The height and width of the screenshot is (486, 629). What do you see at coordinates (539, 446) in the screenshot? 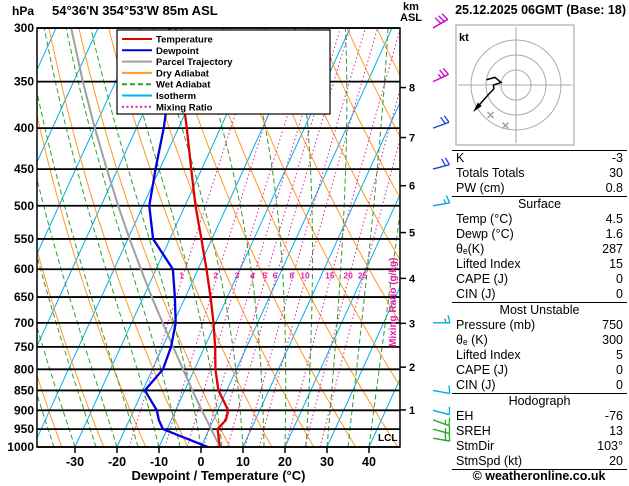
I see `stat-row: StmDir 103°` at bounding box center [539, 446].